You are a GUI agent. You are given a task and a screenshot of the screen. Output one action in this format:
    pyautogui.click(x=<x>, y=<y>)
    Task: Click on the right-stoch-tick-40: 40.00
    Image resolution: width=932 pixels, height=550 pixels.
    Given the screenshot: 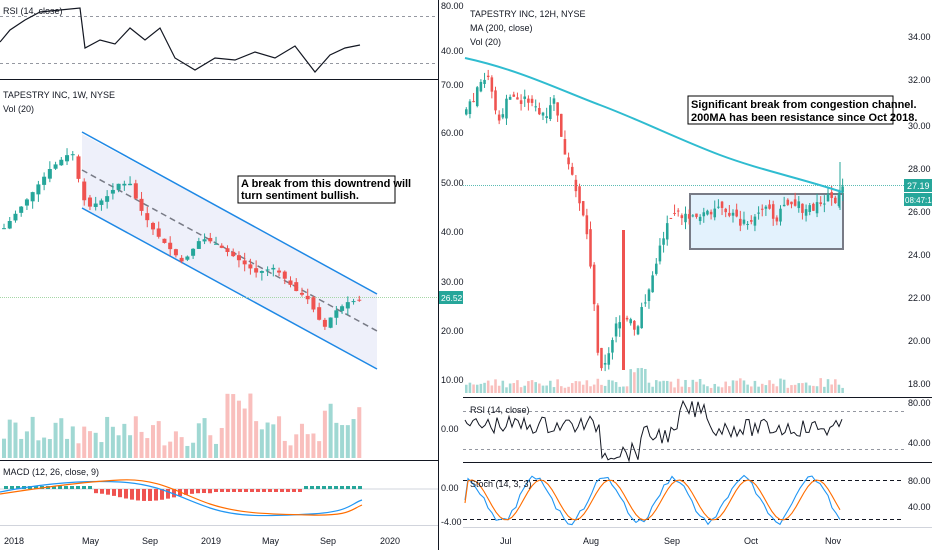 What is the action you would take?
    pyautogui.click(x=919, y=507)
    